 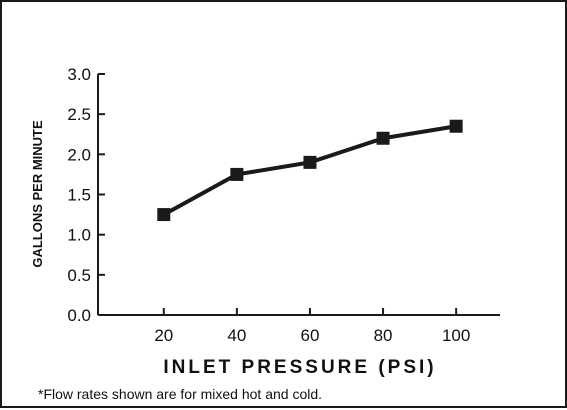 I want to click on y-axis-title: GALLONS PER MINUTE, so click(x=37, y=194).